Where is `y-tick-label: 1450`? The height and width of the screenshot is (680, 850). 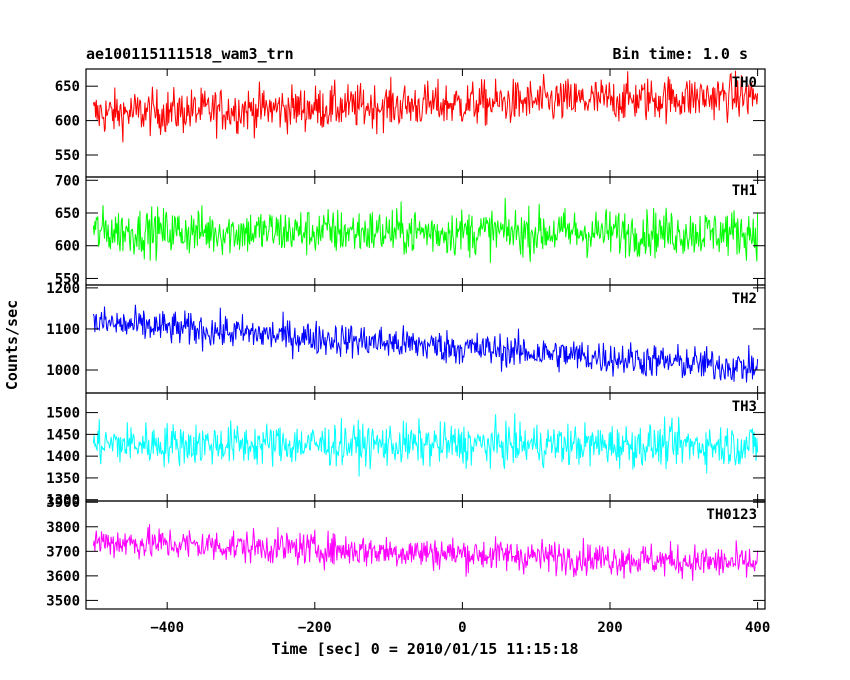 y-tick-label: 1450 is located at coordinates (63, 435).